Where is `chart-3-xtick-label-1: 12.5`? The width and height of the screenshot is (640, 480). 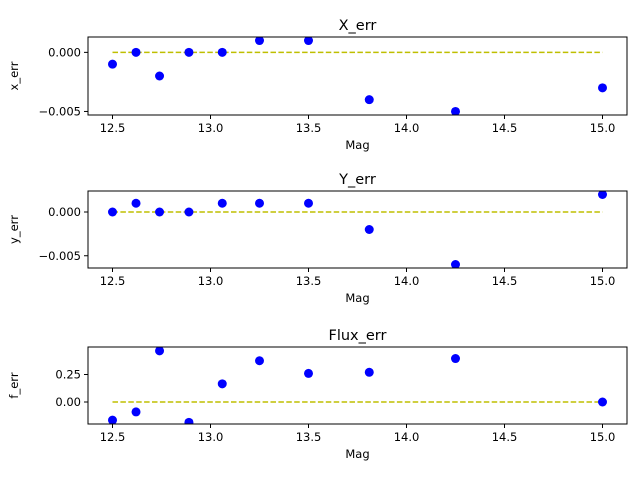 chart-3-xtick-label-1: 12.5 is located at coordinates (113, 437).